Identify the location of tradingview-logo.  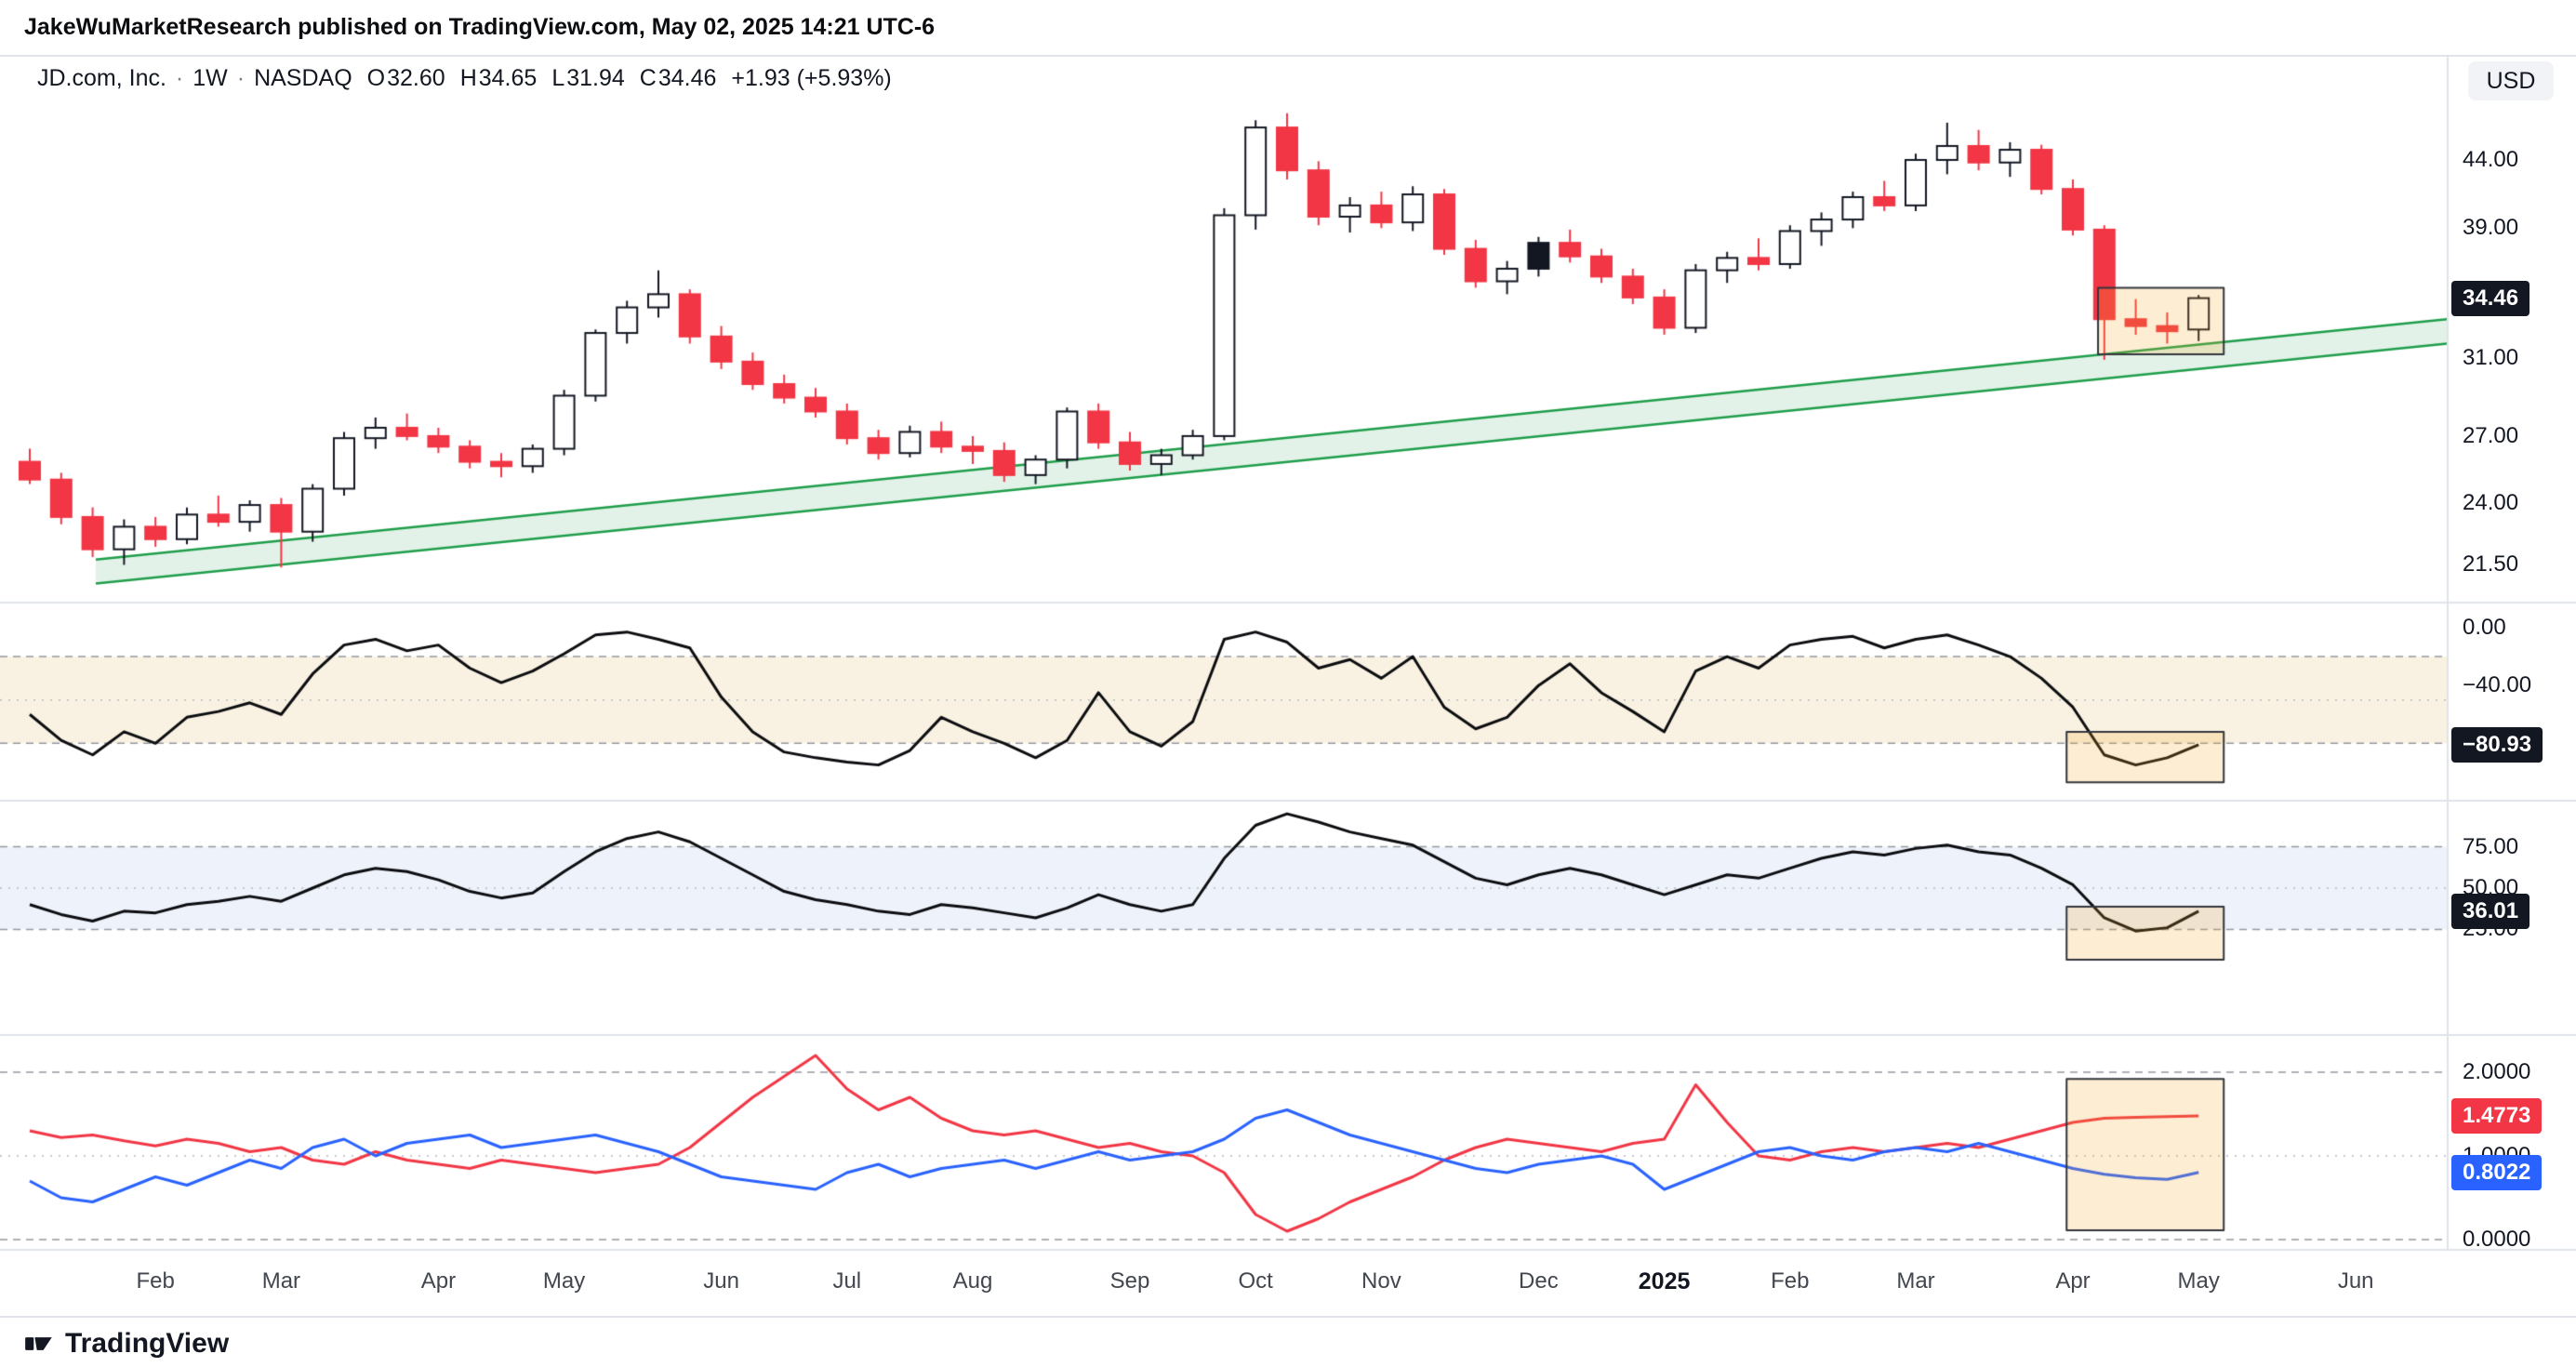
(39, 1344).